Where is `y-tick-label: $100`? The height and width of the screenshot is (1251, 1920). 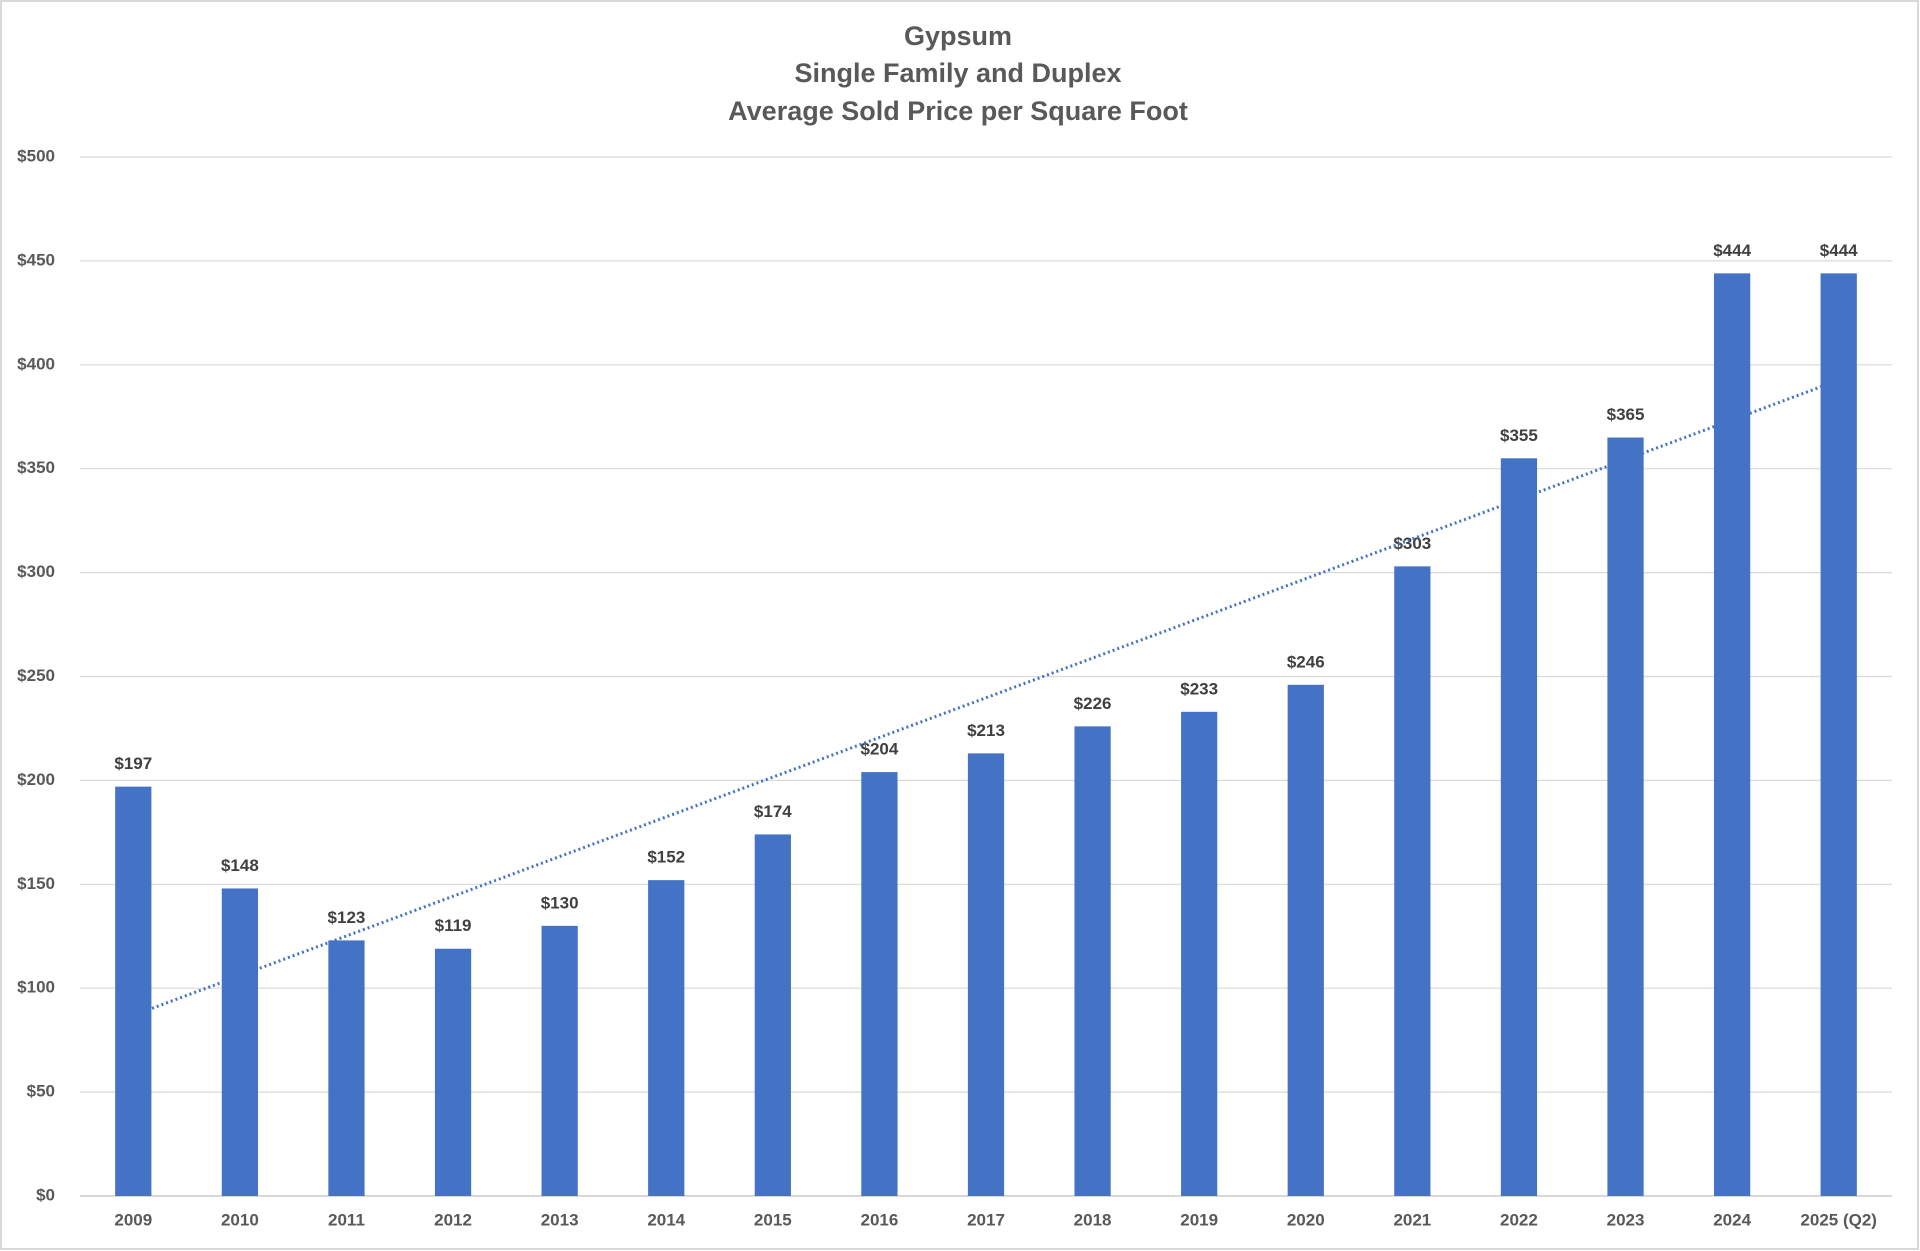 y-tick-label: $100 is located at coordinates (36, 987).